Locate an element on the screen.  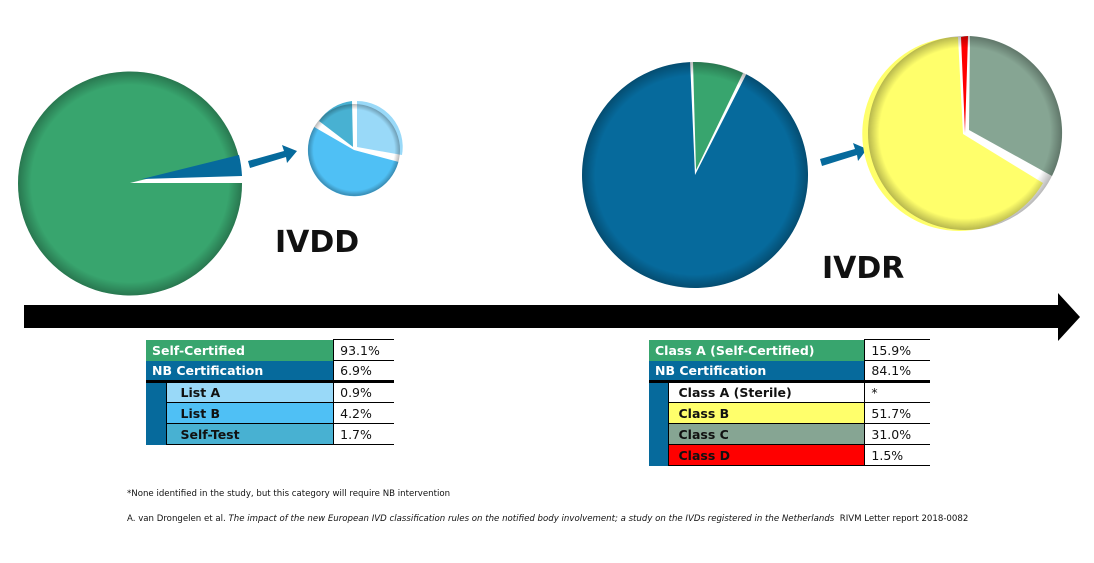
table-row: Class B 51.7% is located at coordinates (789, 413).